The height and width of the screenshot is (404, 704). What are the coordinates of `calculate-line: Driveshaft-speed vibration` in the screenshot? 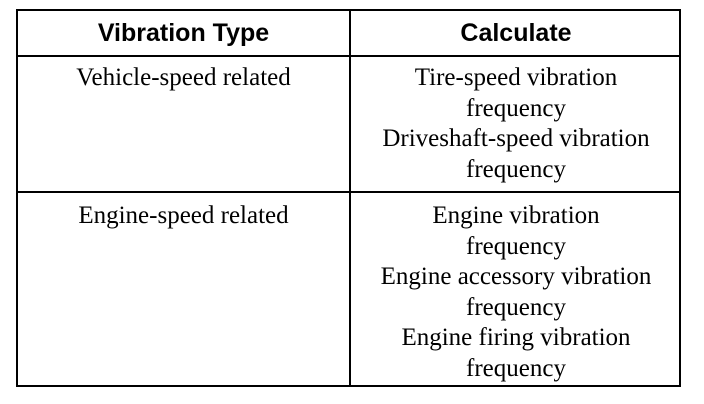 It's located at (516, 138).